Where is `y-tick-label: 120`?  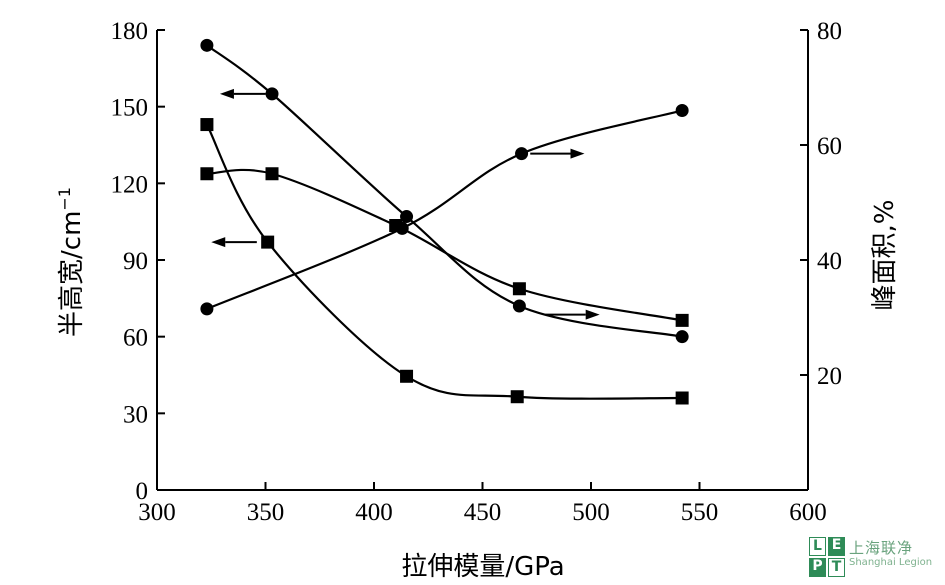
y-tick-label: 120 is located at coordinates (130, 184).